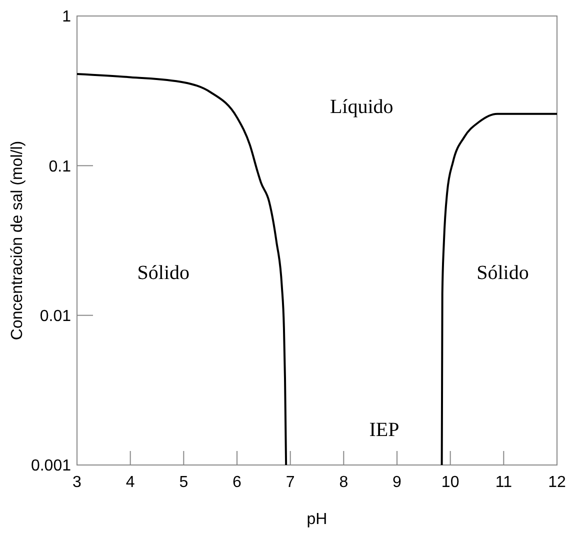 This screenshot has height=536, width=573. What do you see at coordinates (17, 240) in the screenshot?
I see `y-axis-title: Concentración de sal (mol/l)` at bounding box center [17, 240].